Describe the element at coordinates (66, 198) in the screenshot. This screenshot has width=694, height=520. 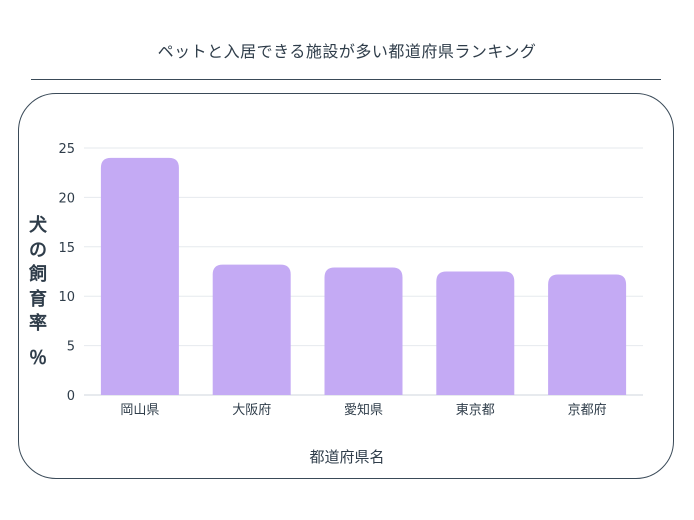
I see `y-tick-label: 20` at that location.